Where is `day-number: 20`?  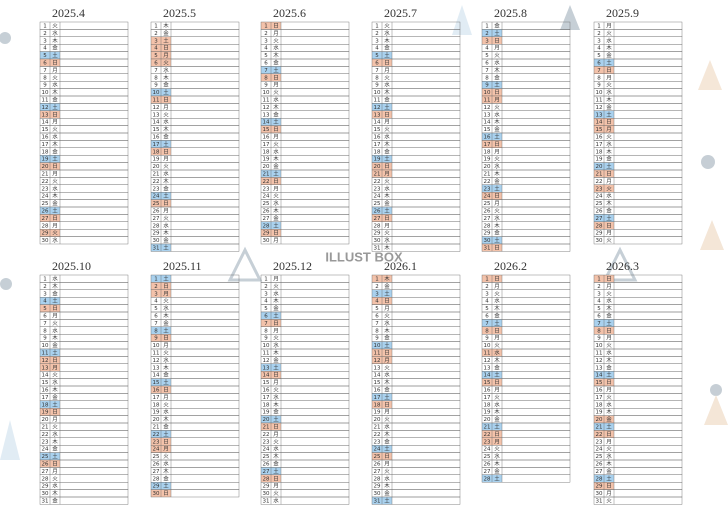 day-number: 20 is located at coordinates (266, 420).